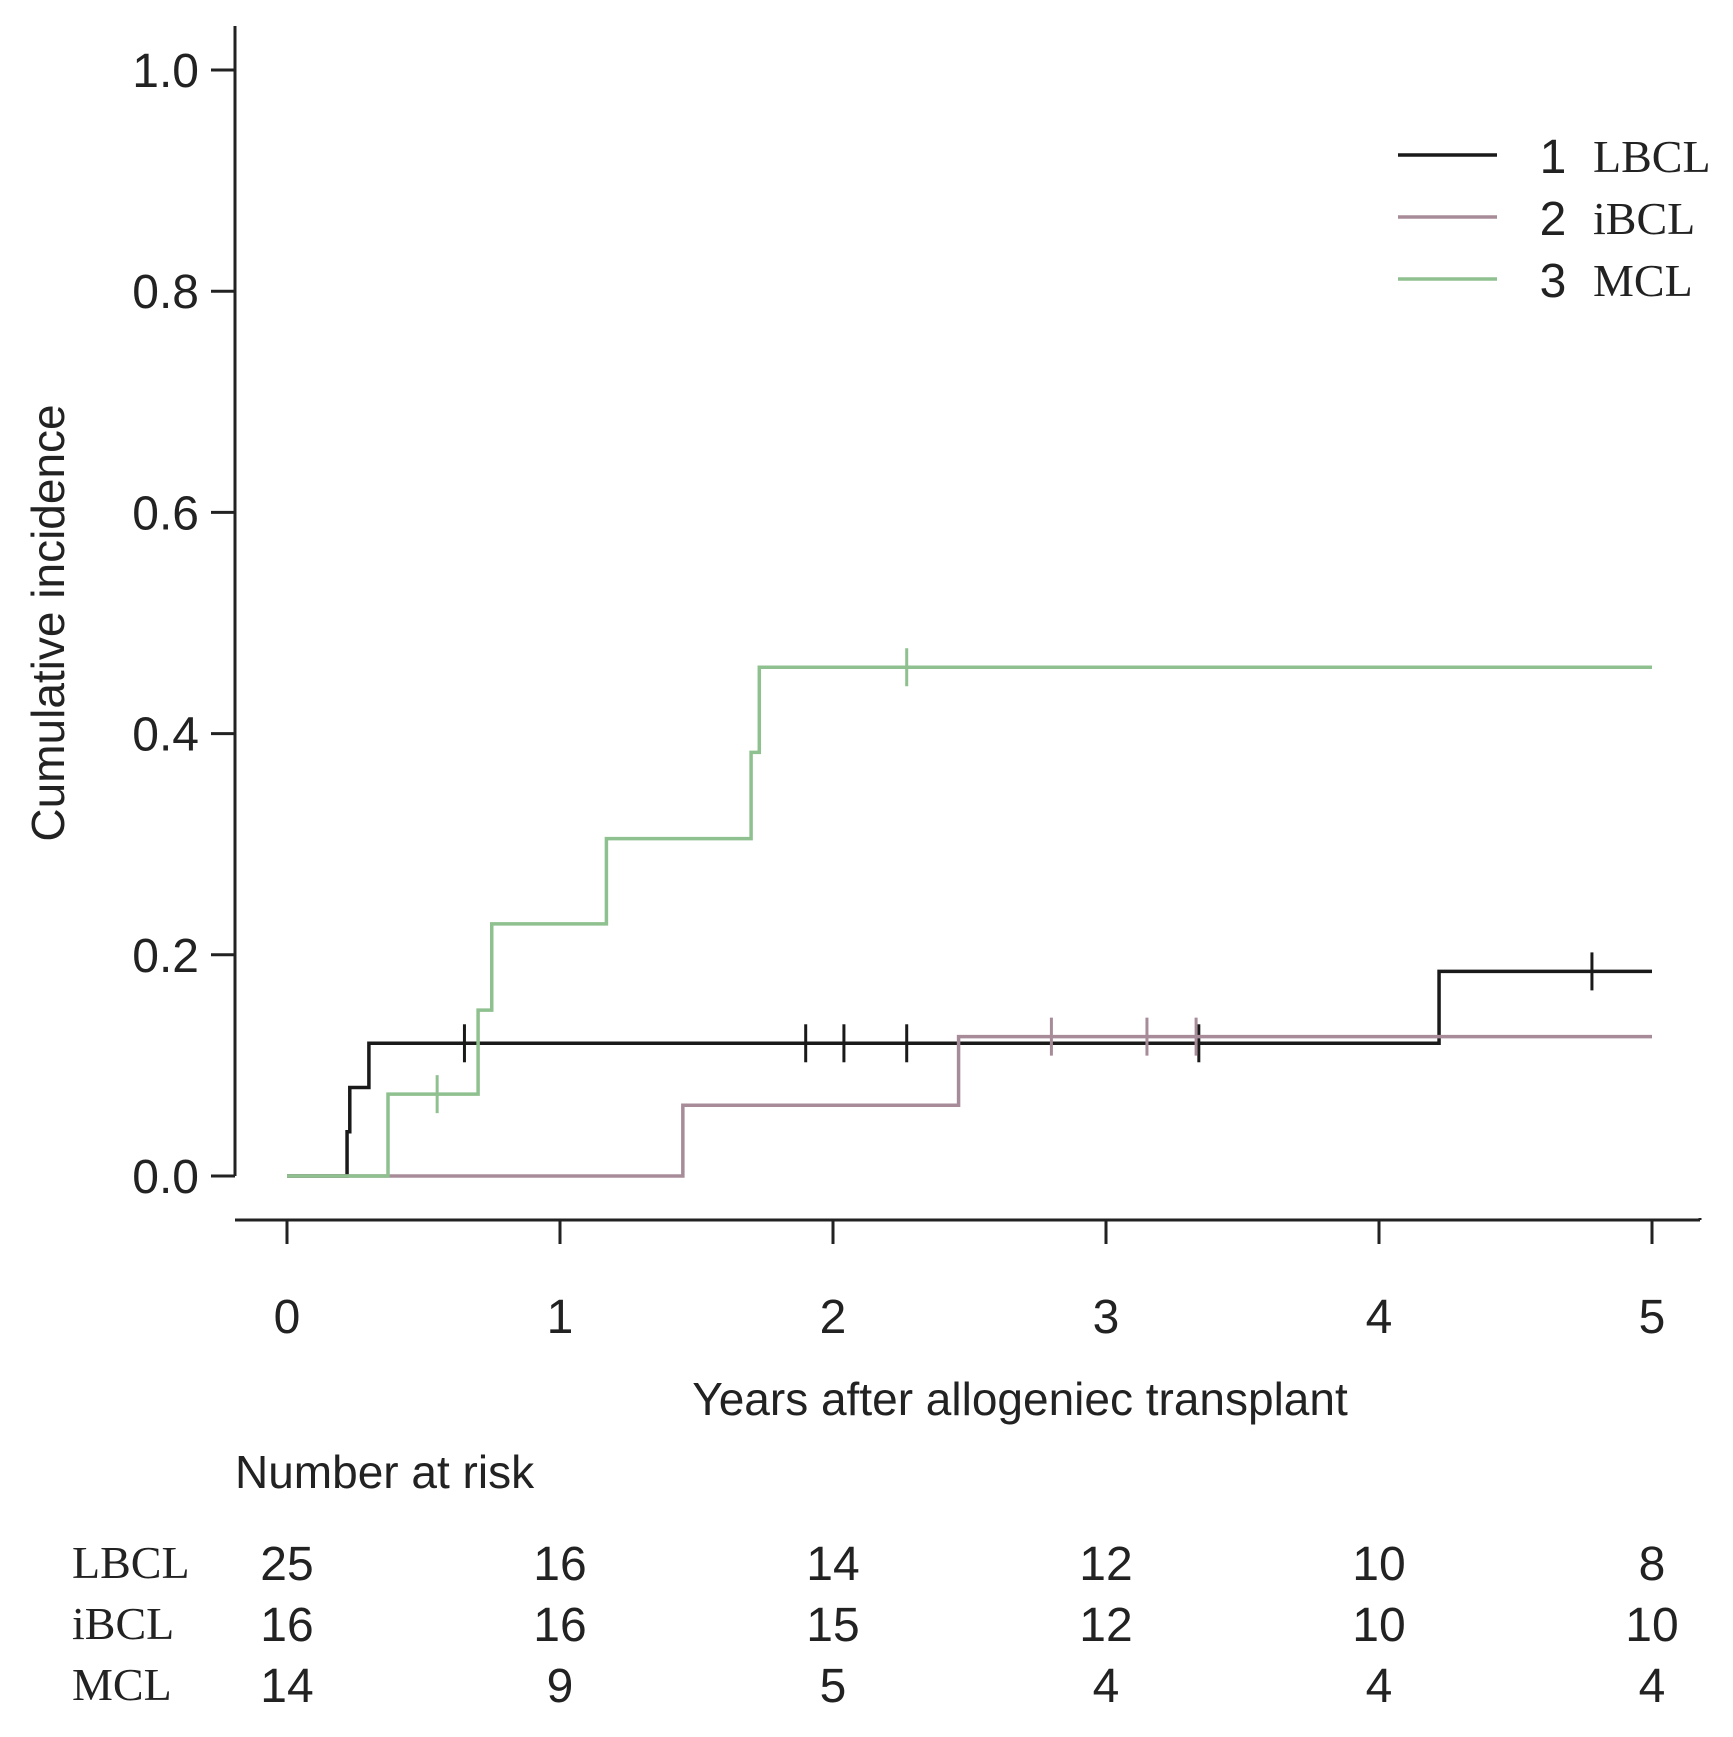 This screenshot has height=1737, width=1733. What do you see at coordinates (165, 956) in the screenshot?
I see `y-tick-label: 0.2` at bounding box center [165, 956].